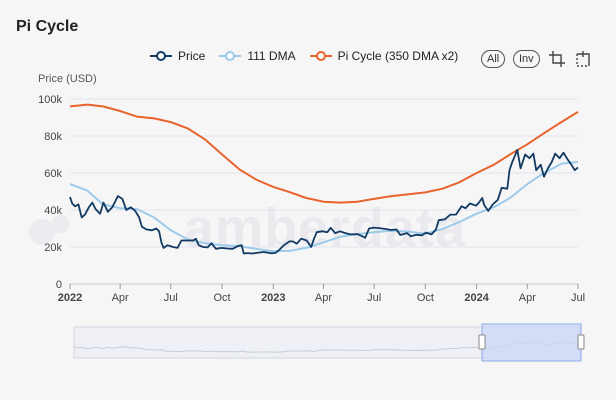  I want to click on legend-label-pi-cycle: Pi Cycle (350 DMA x2), so click(398, 56).